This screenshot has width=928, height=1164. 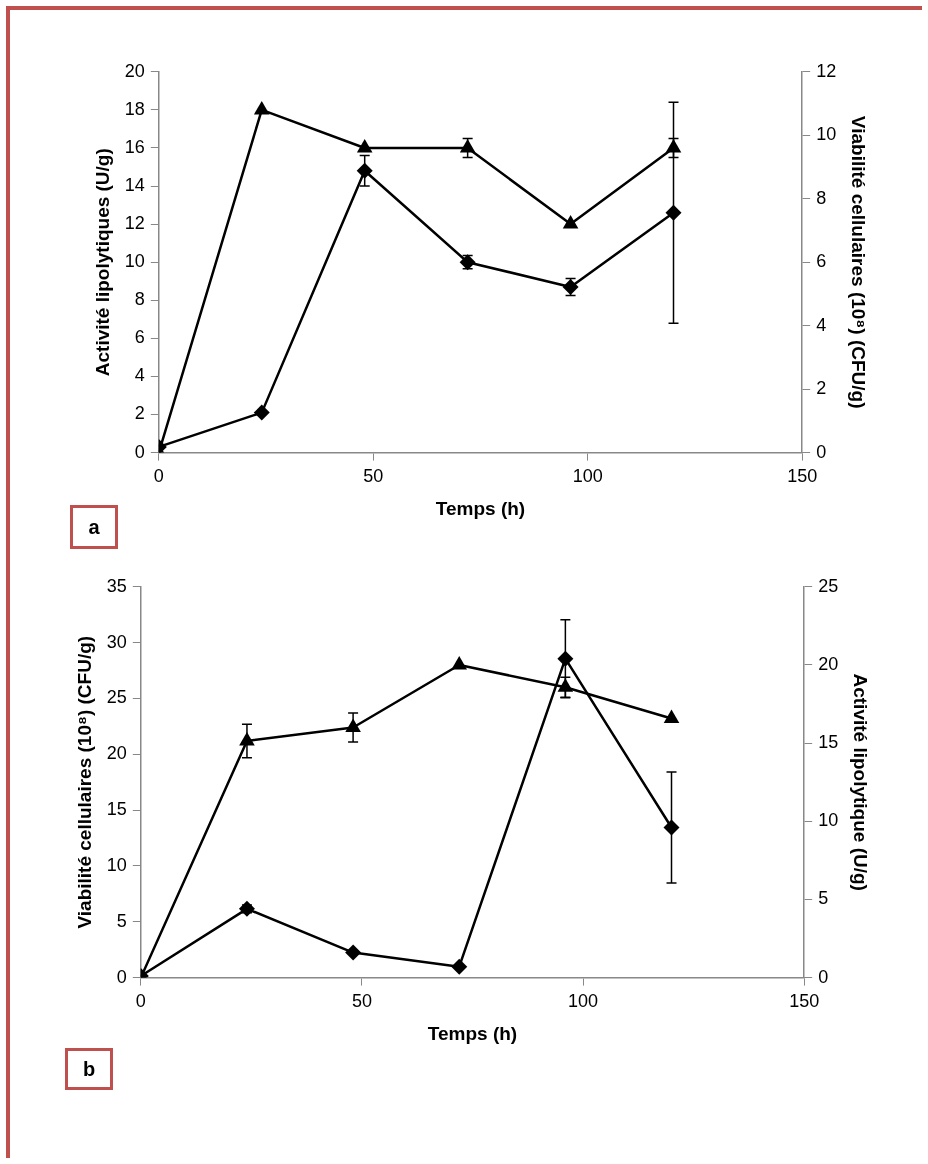 What do you see at coordinates (828, 663) in the screenshot?
I see `y2-tick-label: 20` at bounding box center [828, 663].